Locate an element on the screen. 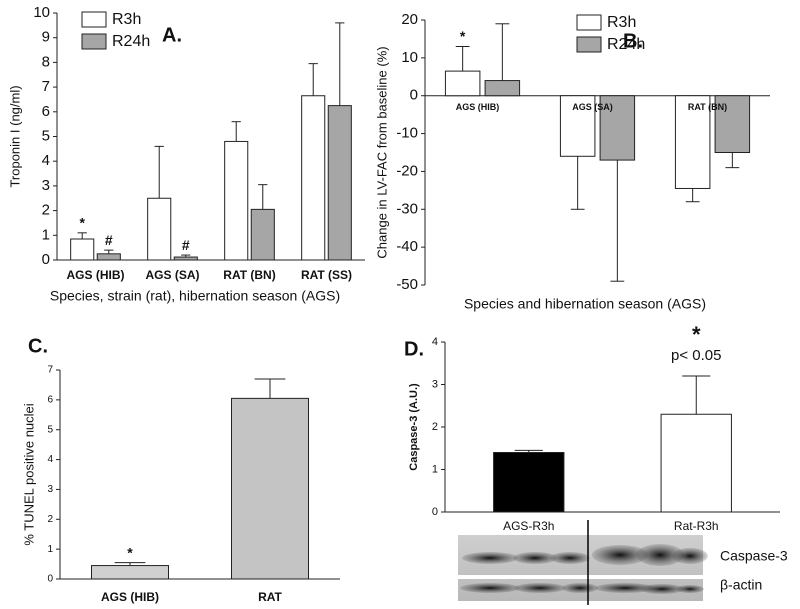 Image resolution: width=800 pixels, height=609 pixels. y-axis-label: Change in LV-FAC from baseline (%) is located at coordinates (381, 152).